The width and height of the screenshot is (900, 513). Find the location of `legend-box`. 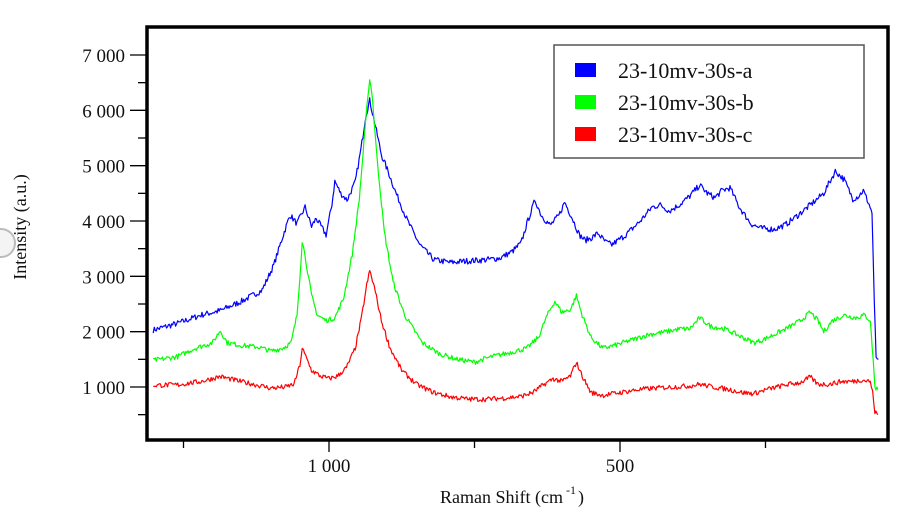

legend-box is located at coordinates (709, 101).